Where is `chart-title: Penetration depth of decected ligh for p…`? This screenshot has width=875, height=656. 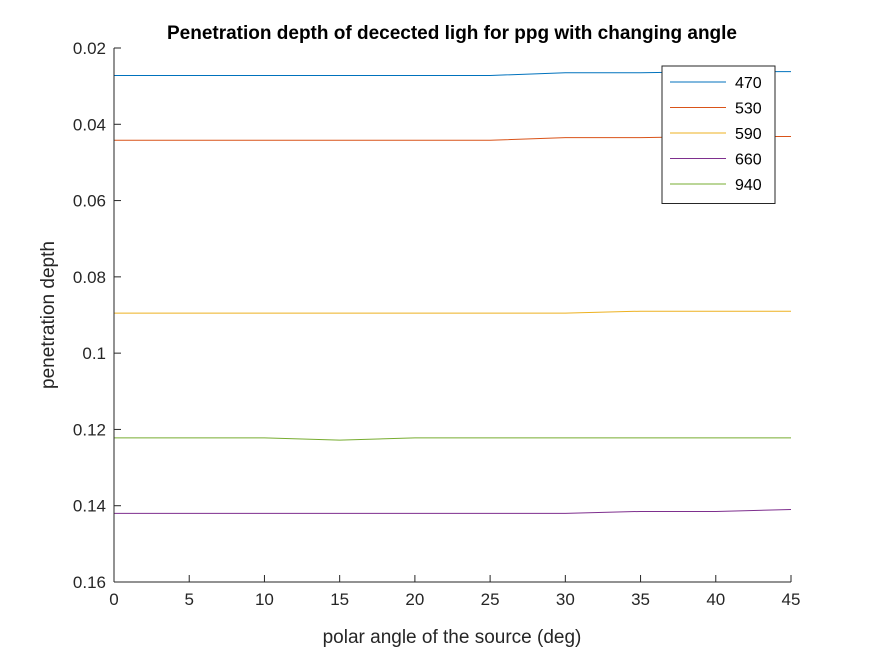
chart-title: Penetration depth of decected ligh for p… is located at coordinates (452, 33).